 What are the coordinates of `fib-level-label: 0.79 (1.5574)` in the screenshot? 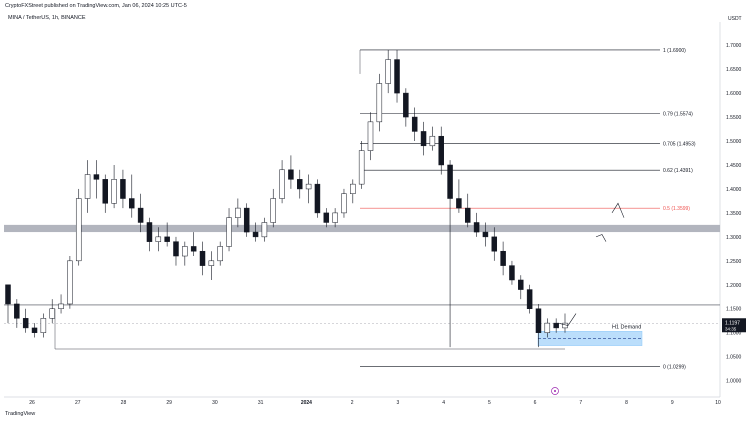 It's located at (678, 115).